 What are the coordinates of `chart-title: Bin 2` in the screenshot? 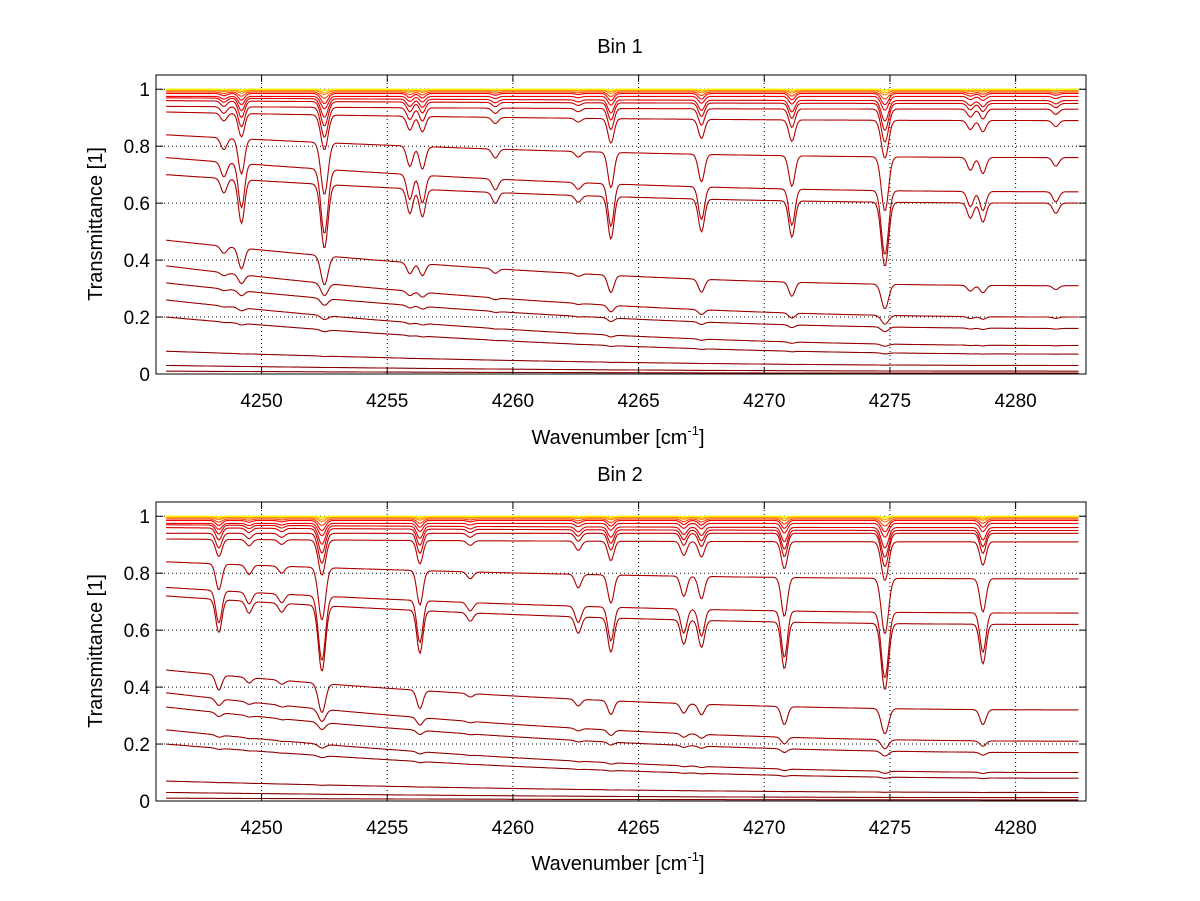 It's located at (620, 475).